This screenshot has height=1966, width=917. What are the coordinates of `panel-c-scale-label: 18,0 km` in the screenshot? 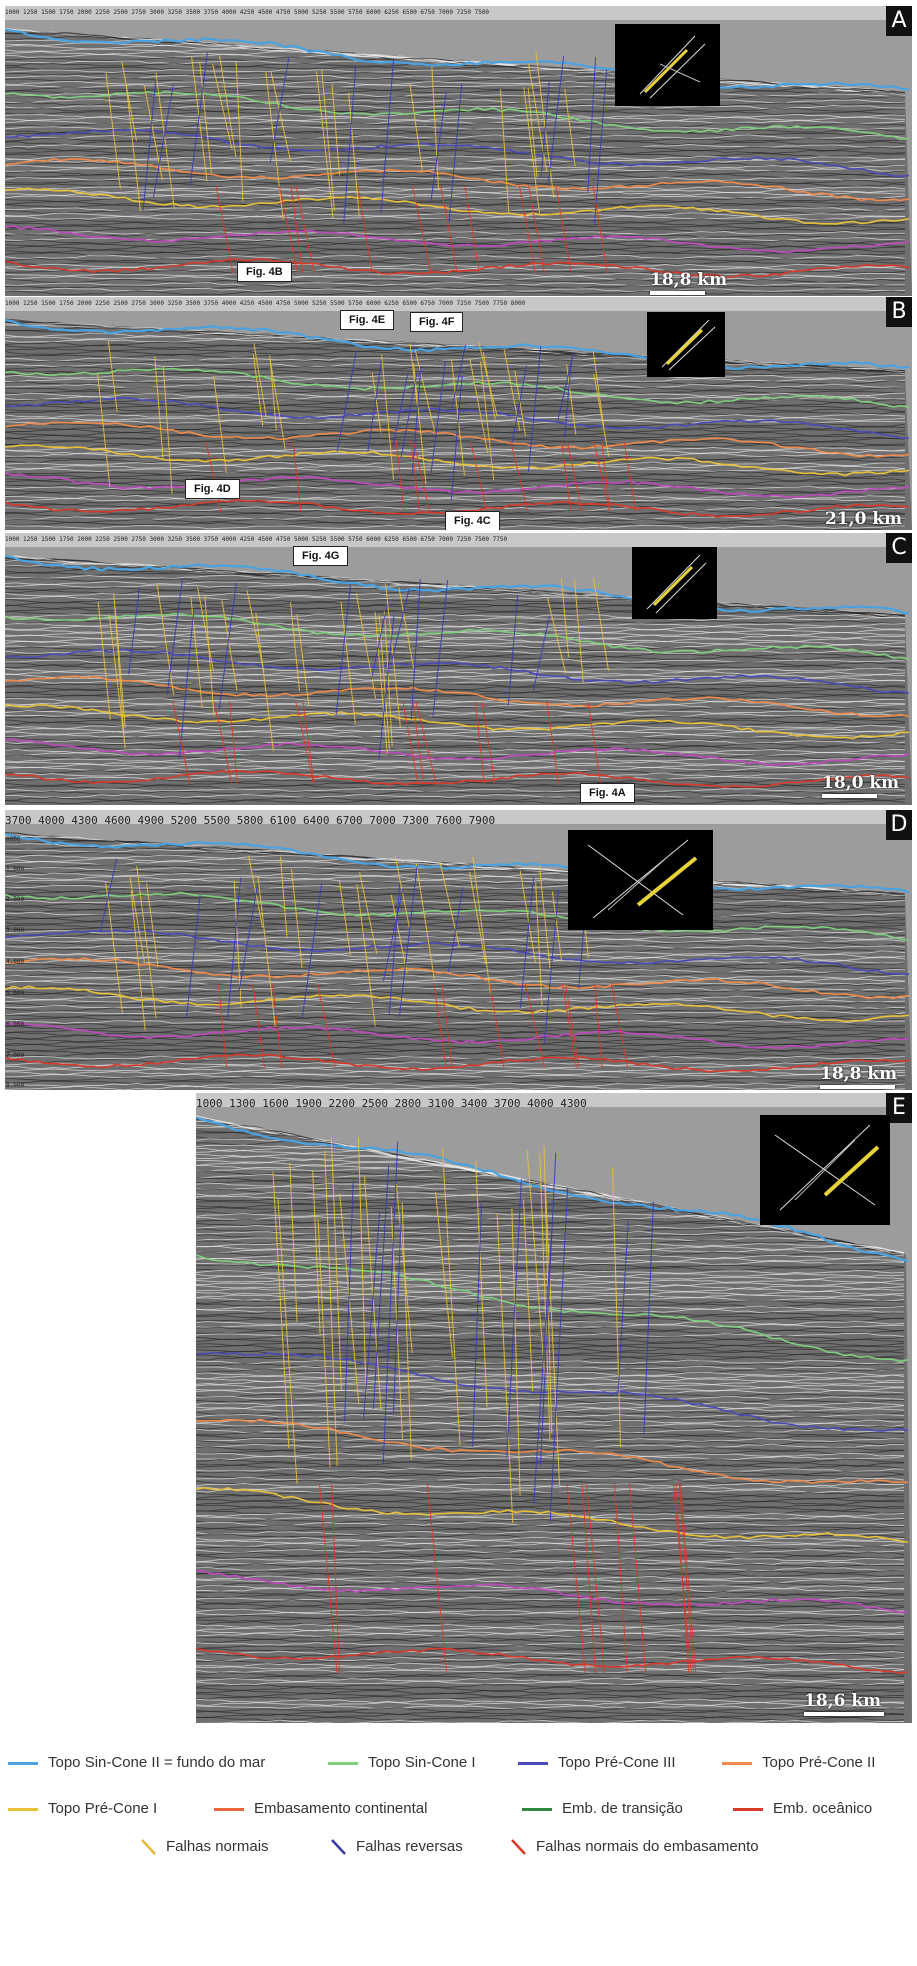 It's located at (861, 783).